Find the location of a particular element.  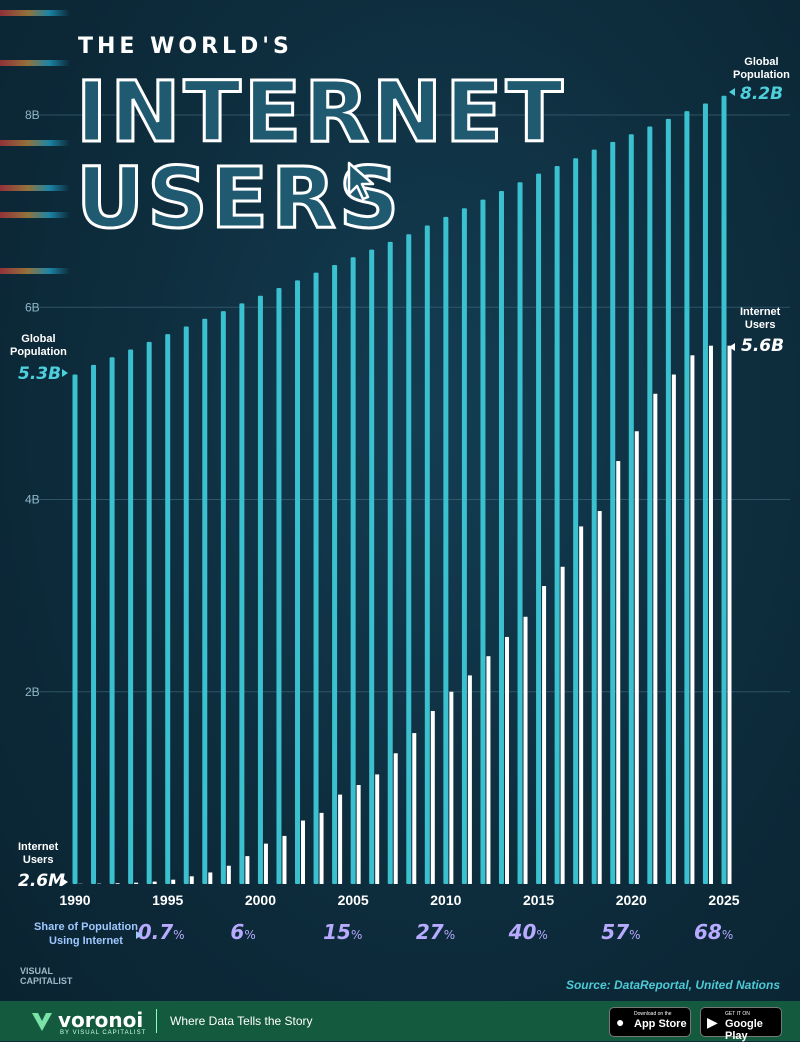

y-tick-label: 6B is located at coordinates (32, 307).